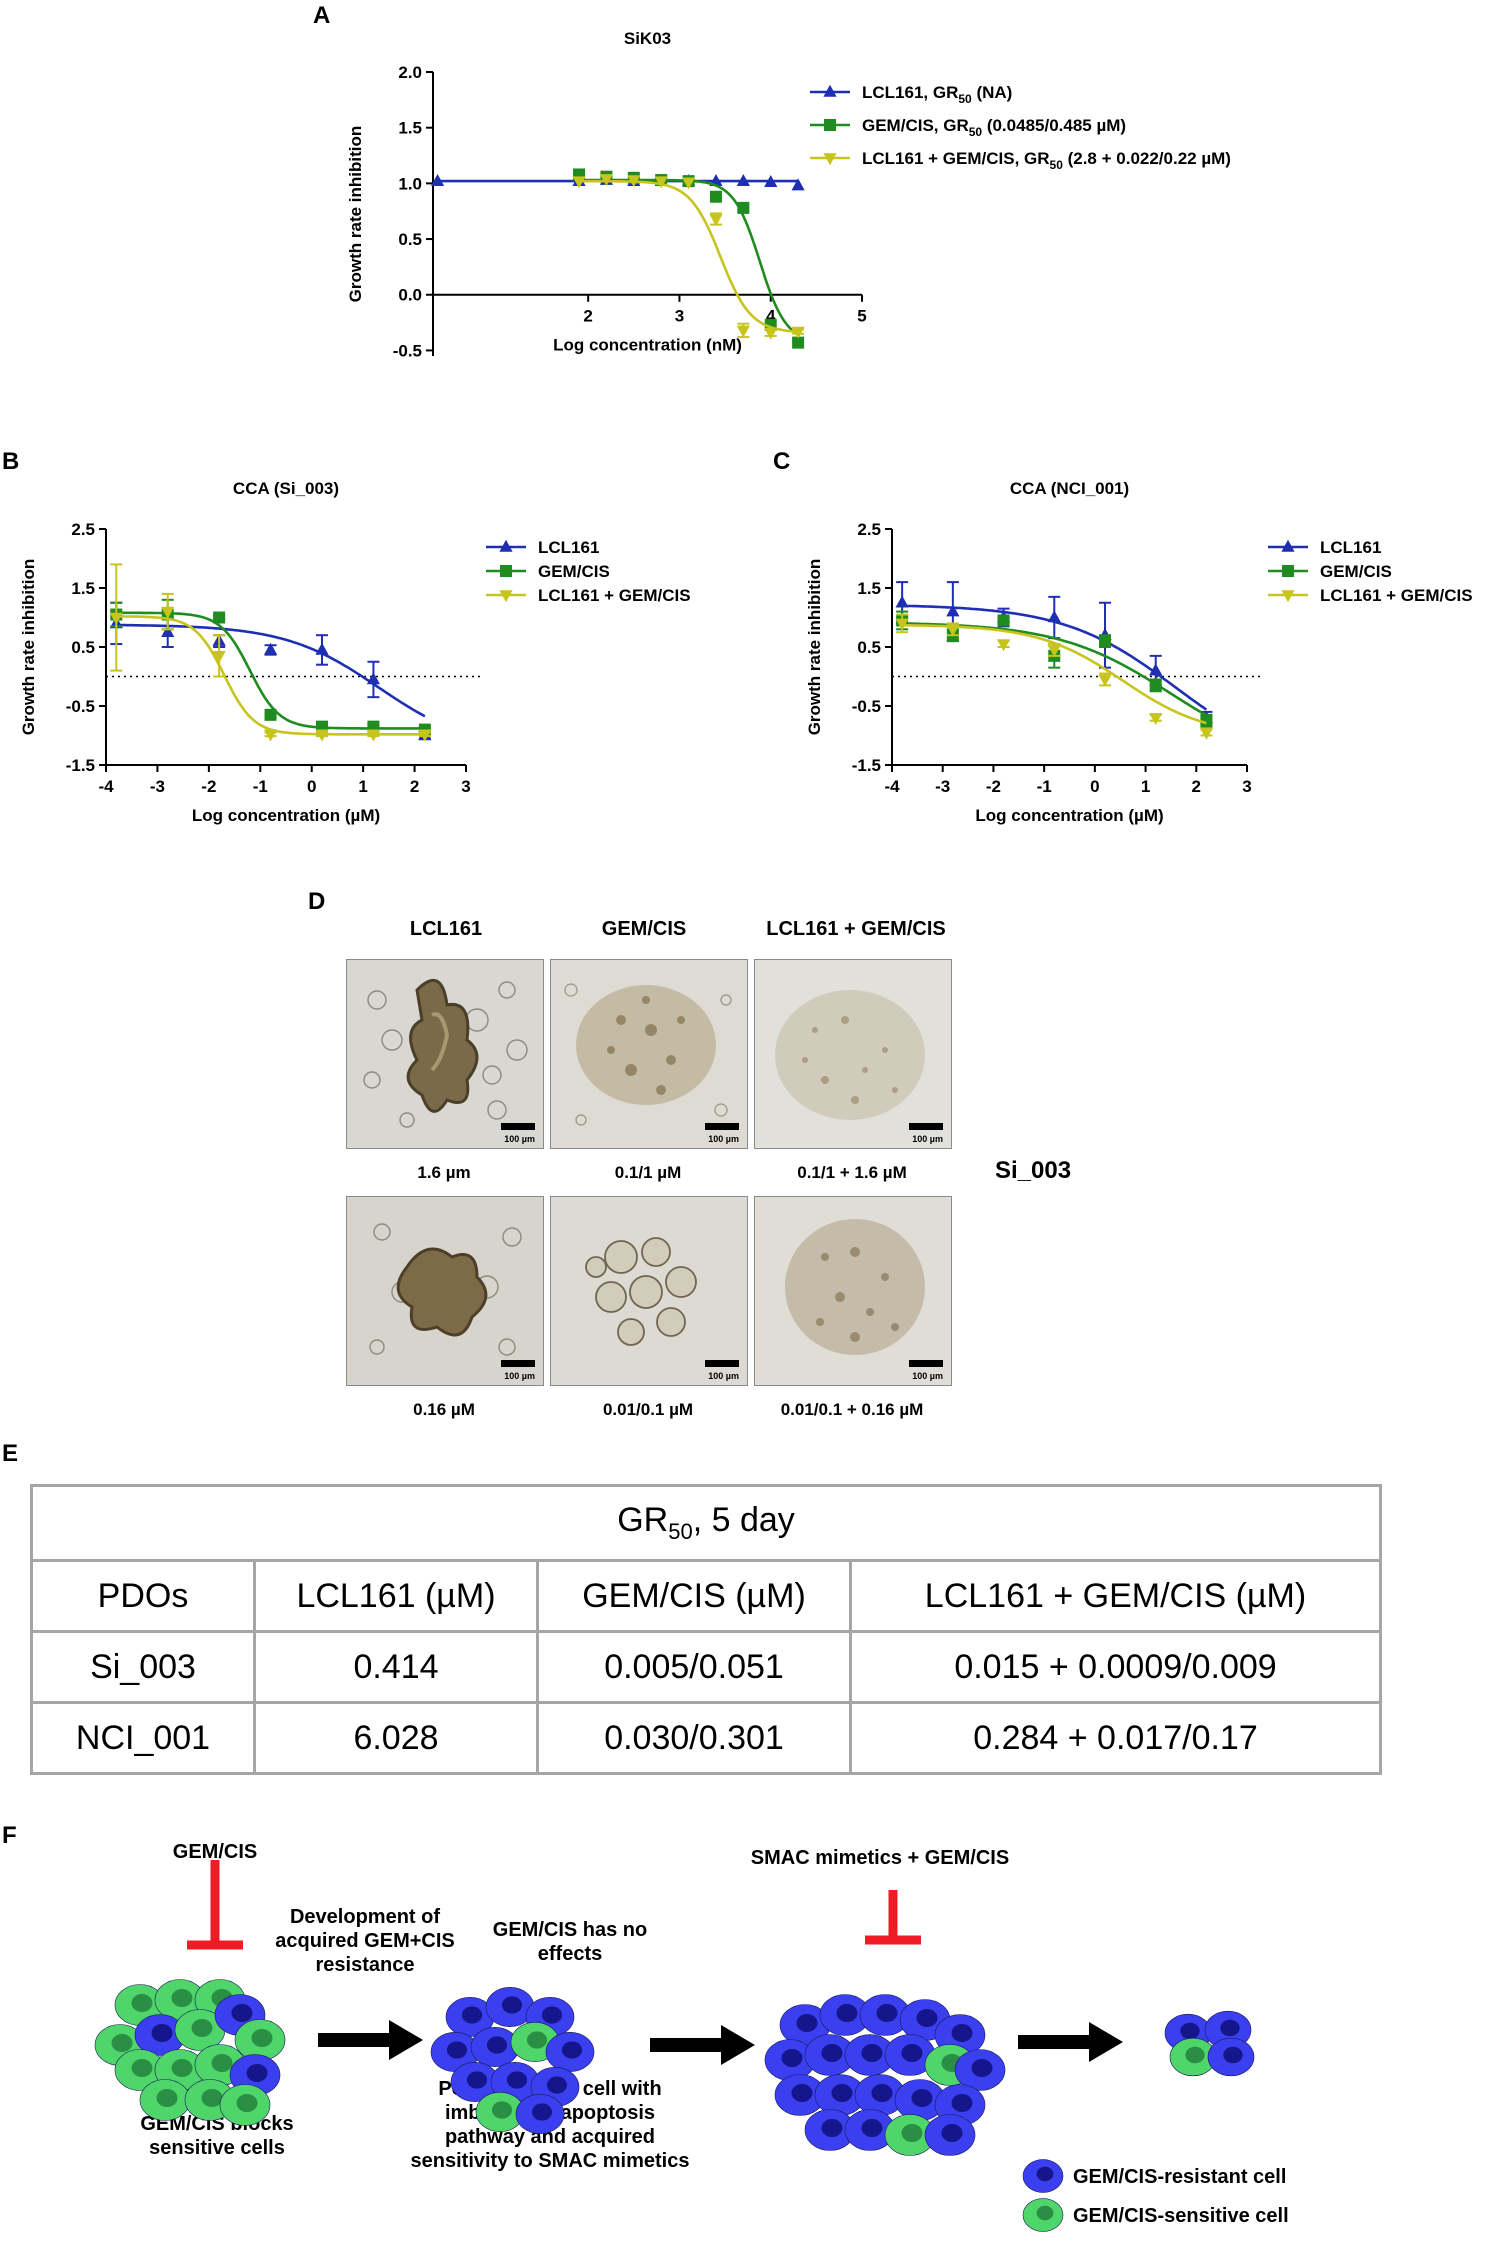  I want to click on table-cell: NCI_001, so click(143, 1738).